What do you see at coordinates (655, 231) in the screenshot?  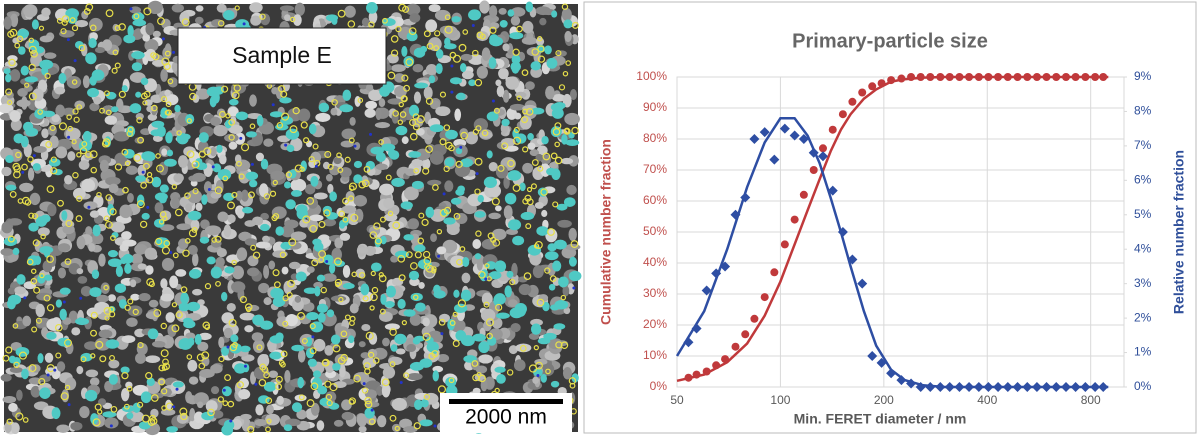 I see `y-tick-label: 50%` at bounding box center [655, 231].